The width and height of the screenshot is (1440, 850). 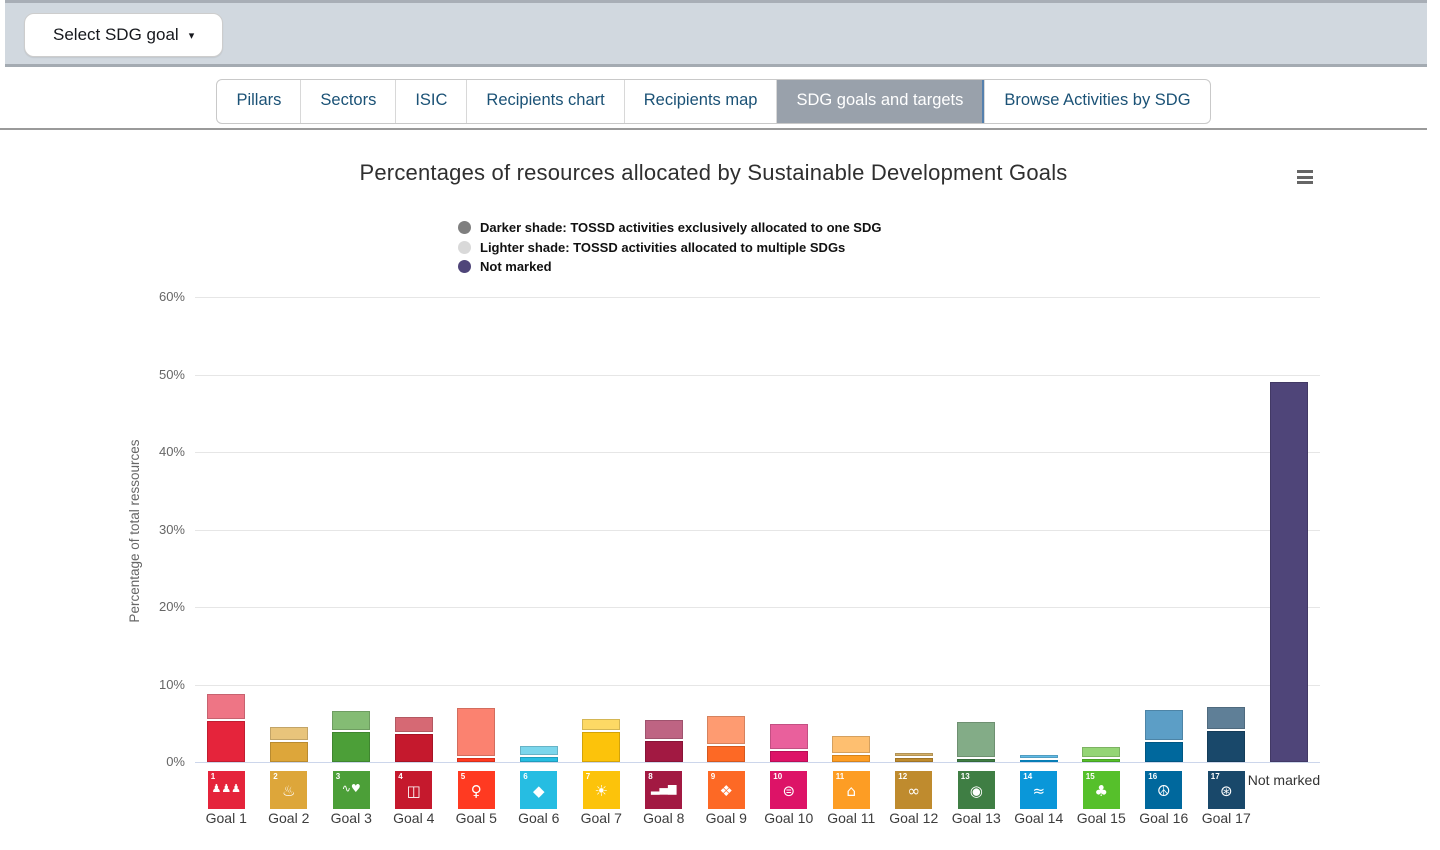 I want to click on bar-goal-2-lighter, so click(x=288, y=733).